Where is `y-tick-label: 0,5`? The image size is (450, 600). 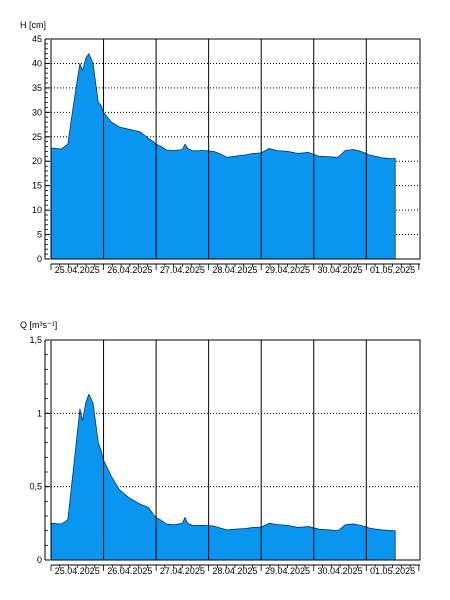 y-tick-label: 0,5 is located at coordinates (35, 487).